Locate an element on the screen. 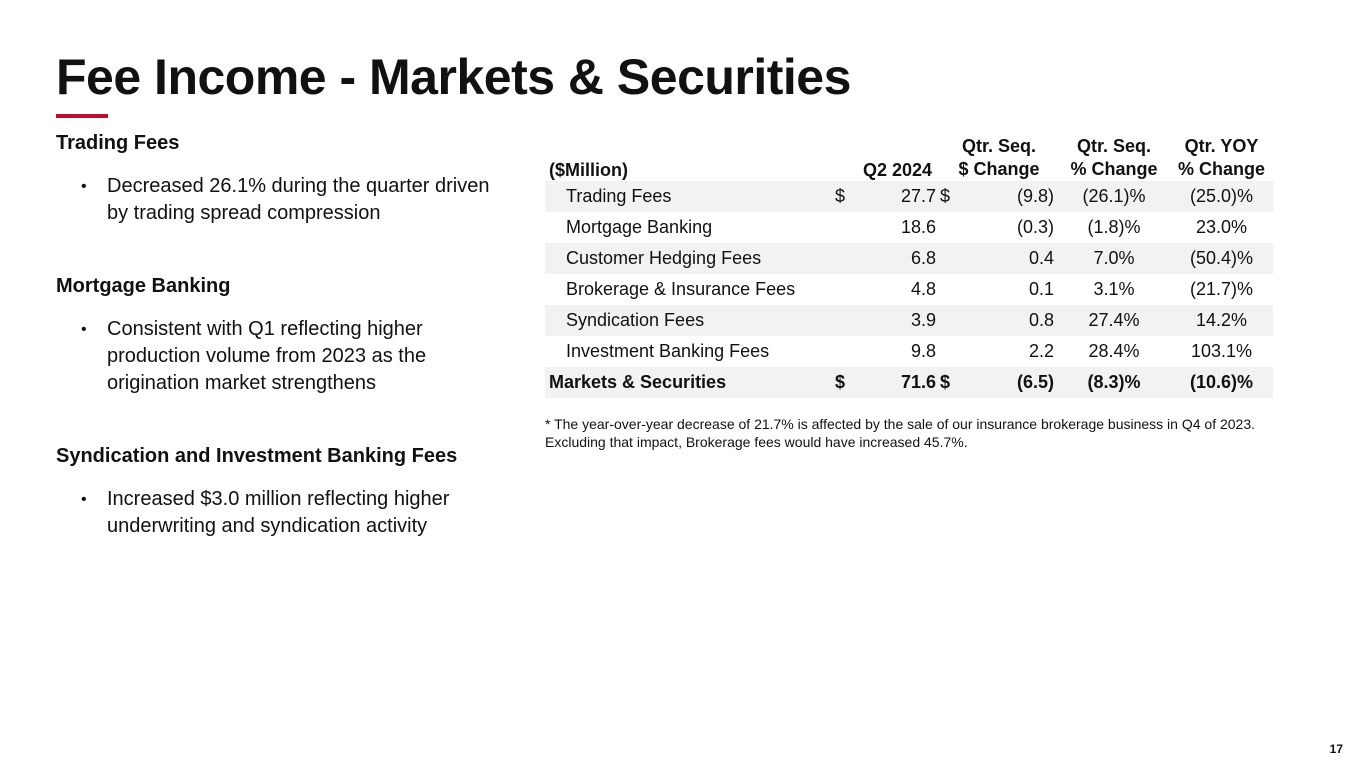  cell: 28.4% is located at coordinates (1114, 351).